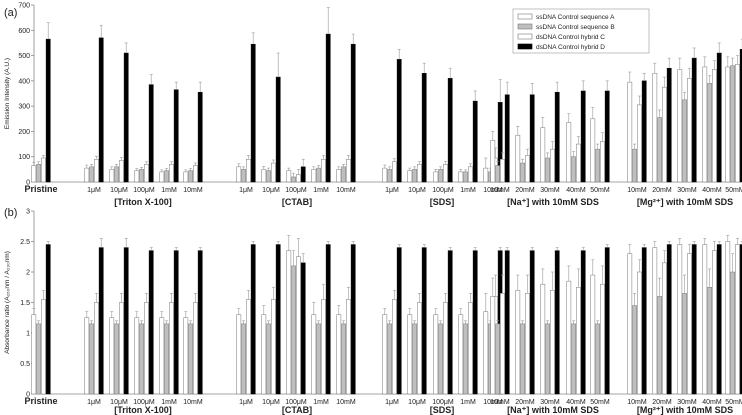 The image size is (742, 415). What do you see at coordinates (40, 189) in the screenshot?
I see `group-label: Pristine` at bounding box center [40, 189].